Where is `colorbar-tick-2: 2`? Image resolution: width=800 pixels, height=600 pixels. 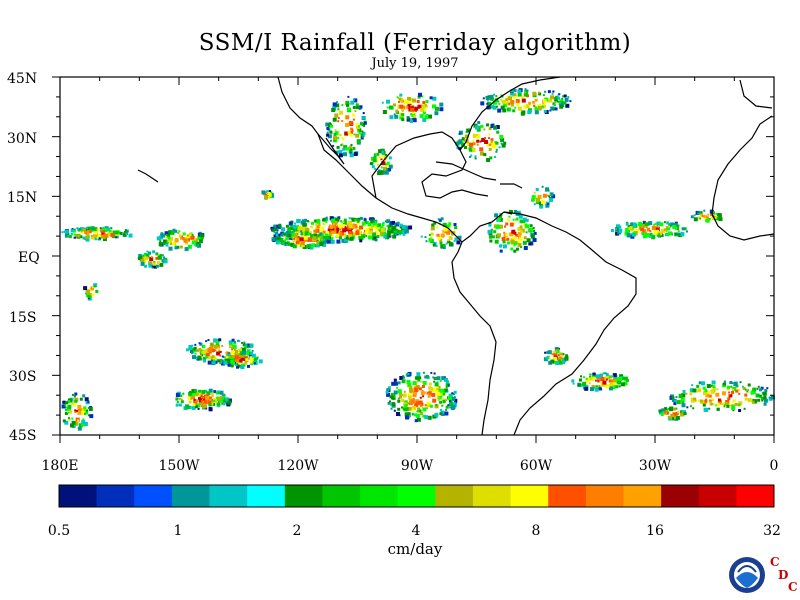 colorbar-tick-2: 2 is located at coordinates (297, 531).